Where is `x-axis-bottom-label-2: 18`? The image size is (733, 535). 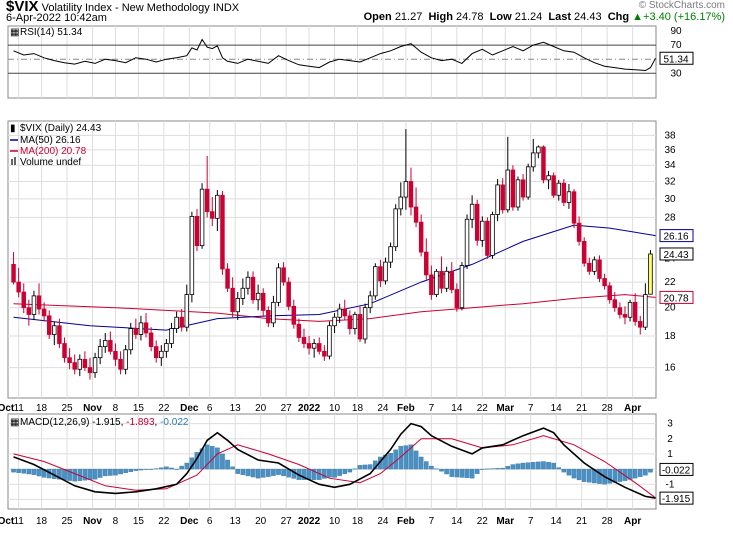 x-axis-bottom-label-2: 18 is located at coordinates (42, 521).